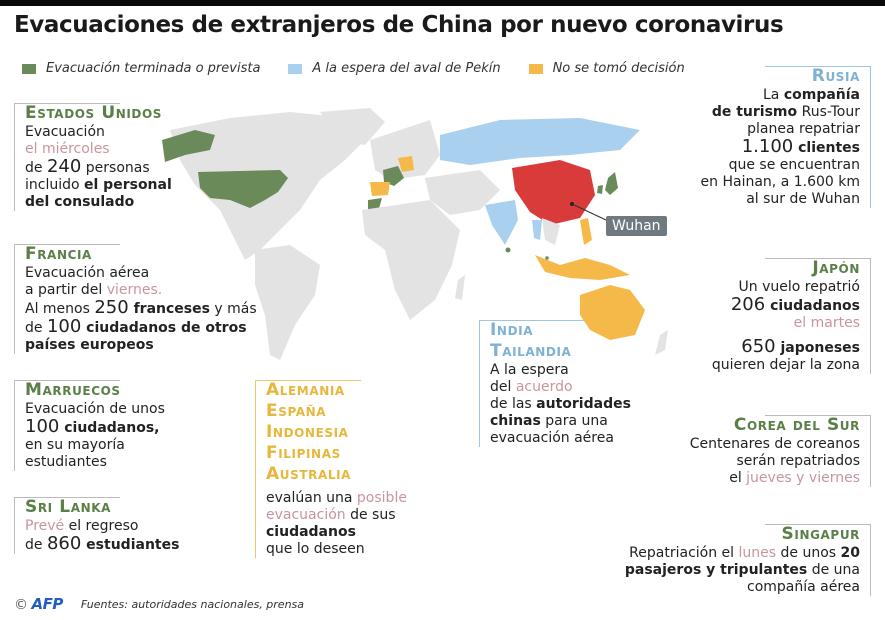 This screenshot has height=620, width=885. Describe the element at coordinates (315, 549) in the screenshot. I see `panel-text: que lo deseen` at that location.